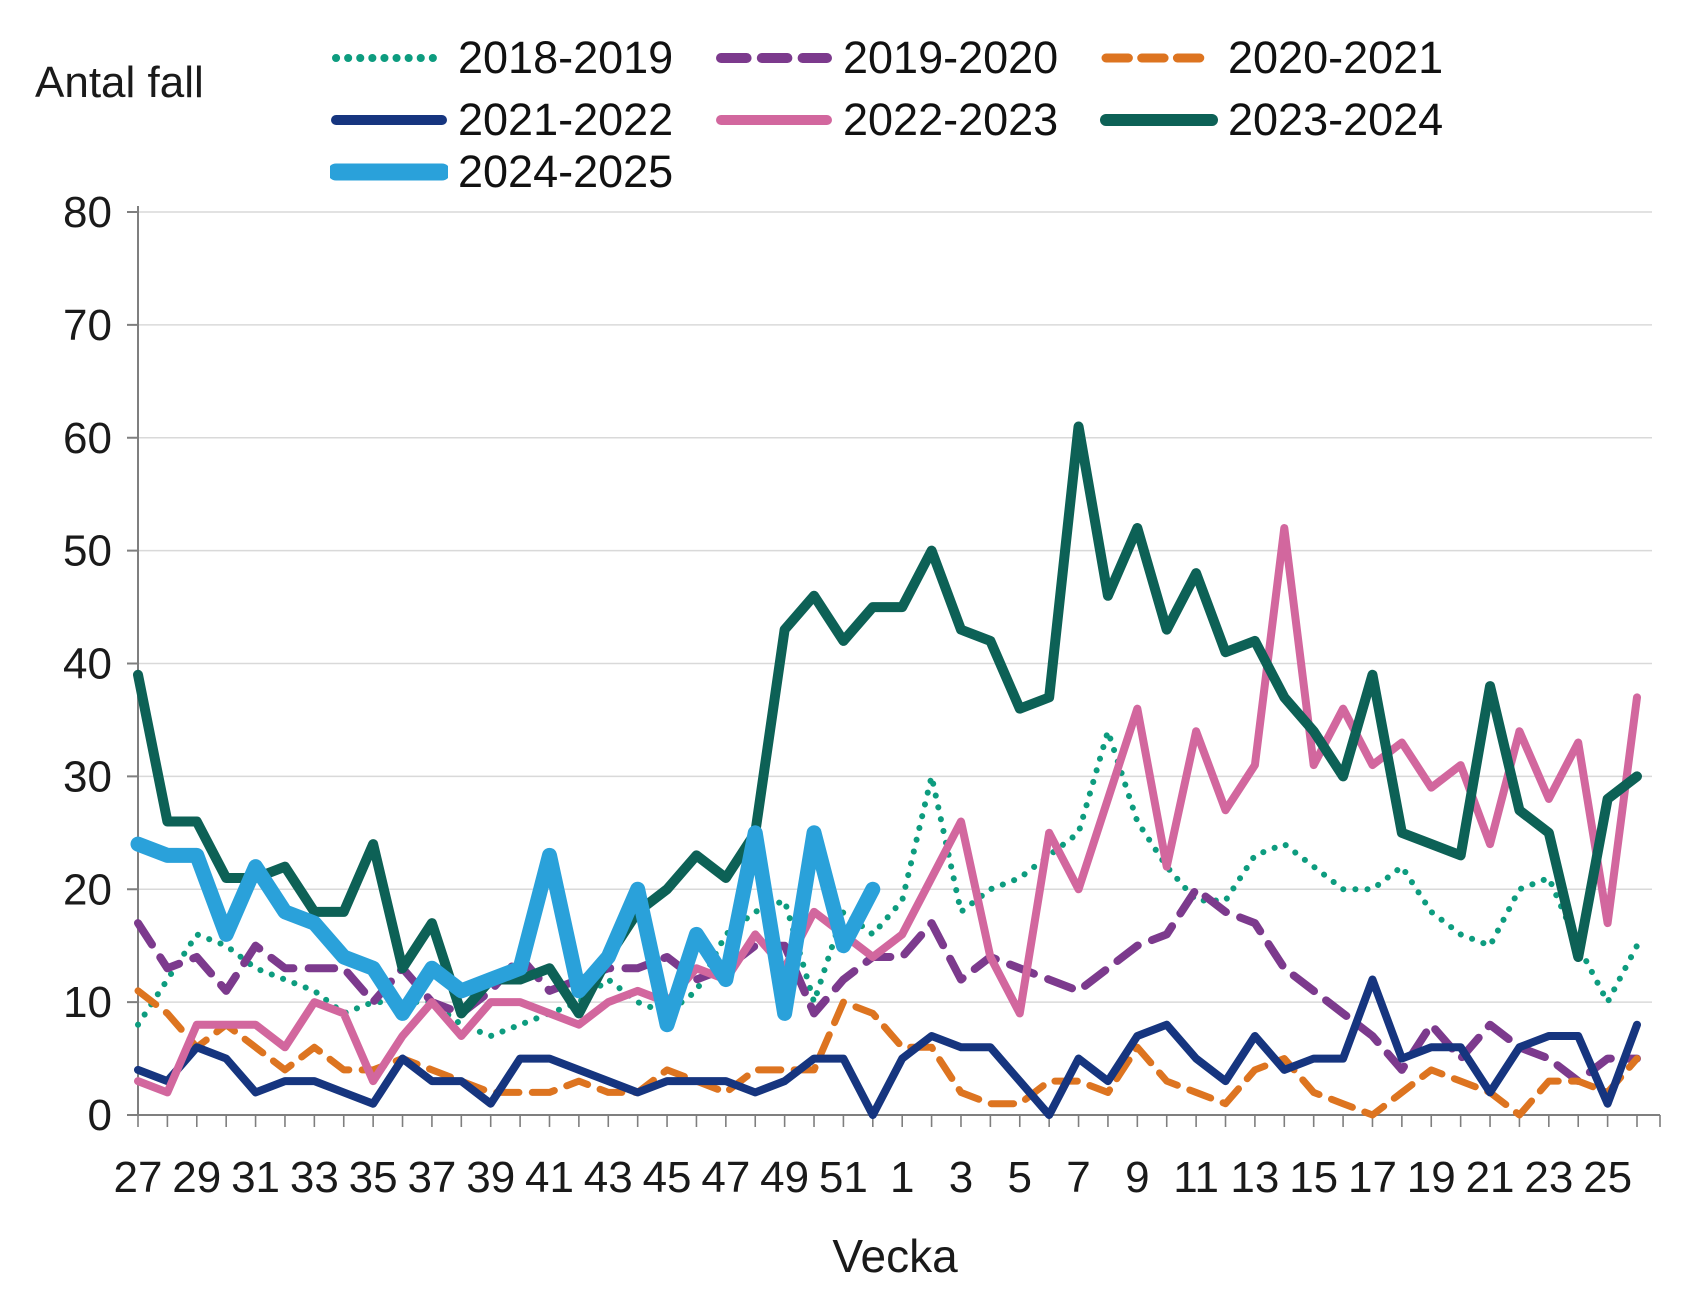 The height and width of the screenshot is (1299, 1689). What do you see at coordinates (389, 58) in the screenshot?
I see `legend-swatch-2018-2019` at bounding box center [389, 58].